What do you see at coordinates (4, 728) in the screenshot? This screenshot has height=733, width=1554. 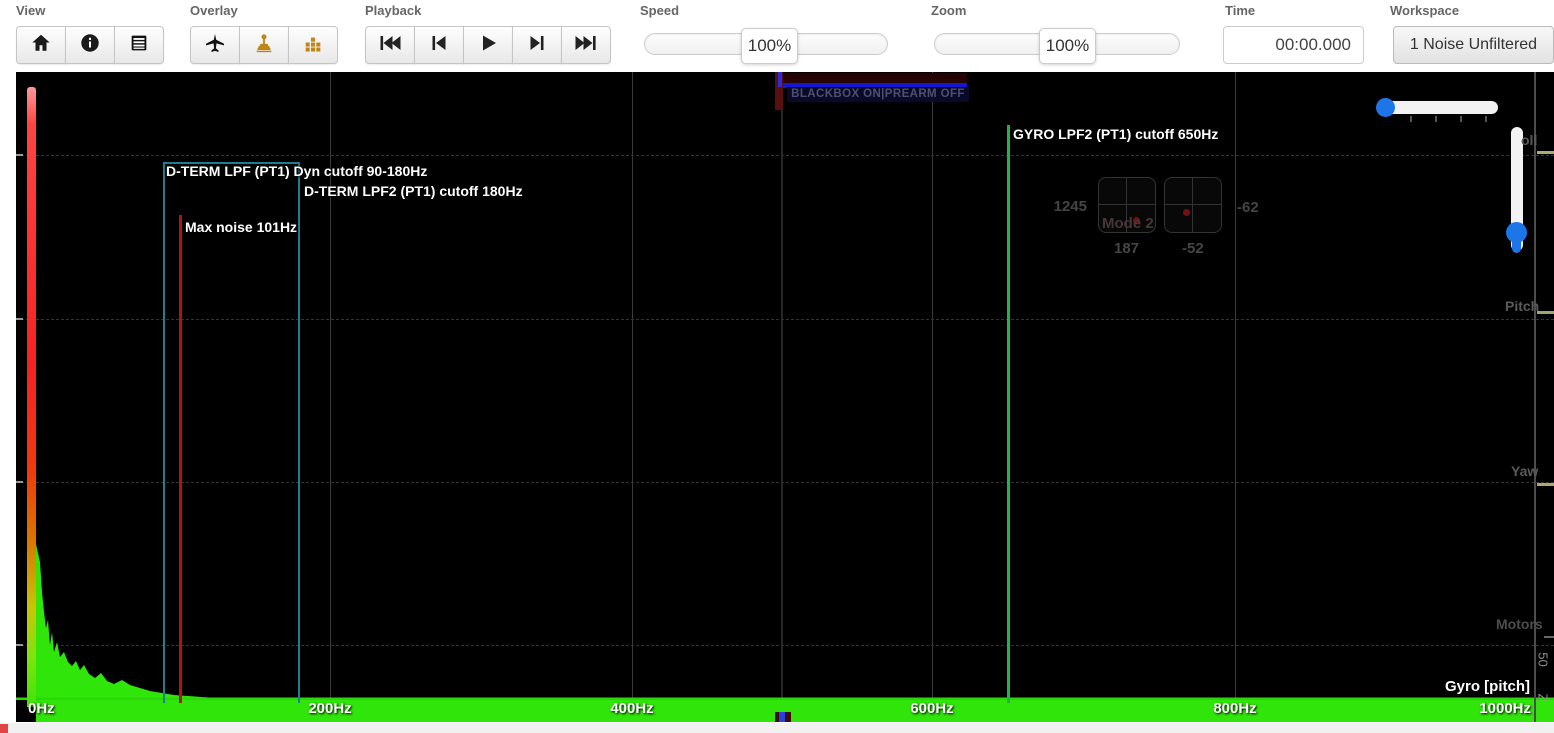 I see `log-cell-marker` at bounding box center [4, 728].